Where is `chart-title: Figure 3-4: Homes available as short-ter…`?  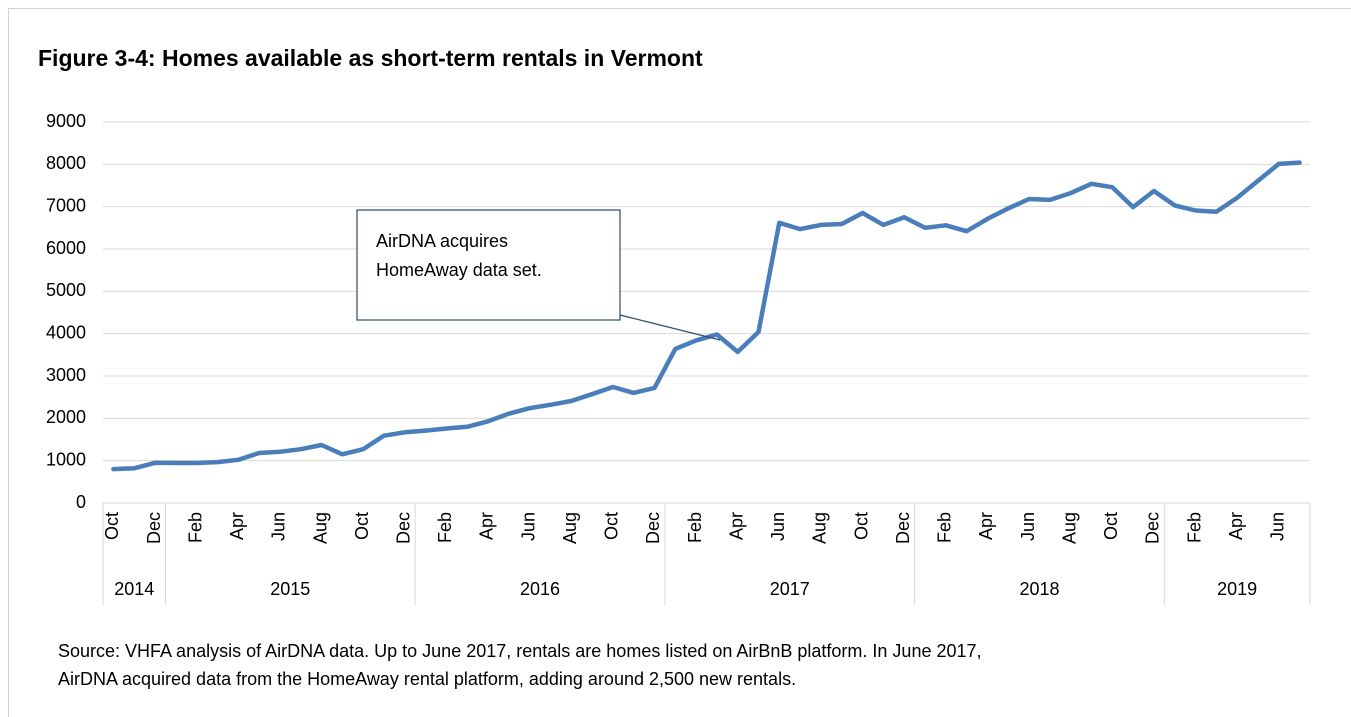 chart-title: Figure 3-4: Homes available as short-ter… is located at coordinates (370, 58).